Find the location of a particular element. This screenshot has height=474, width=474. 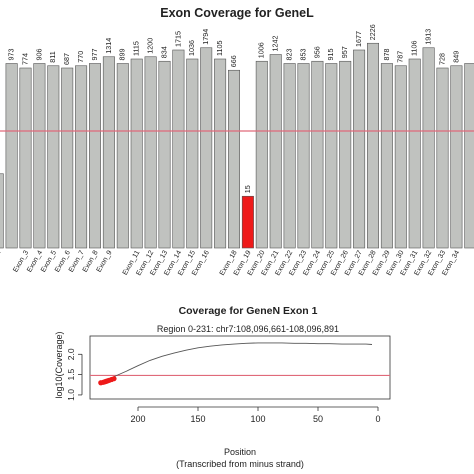

bottom-y-axis: 1.0 1.5 2.0 is located at coordinates (74, 374).